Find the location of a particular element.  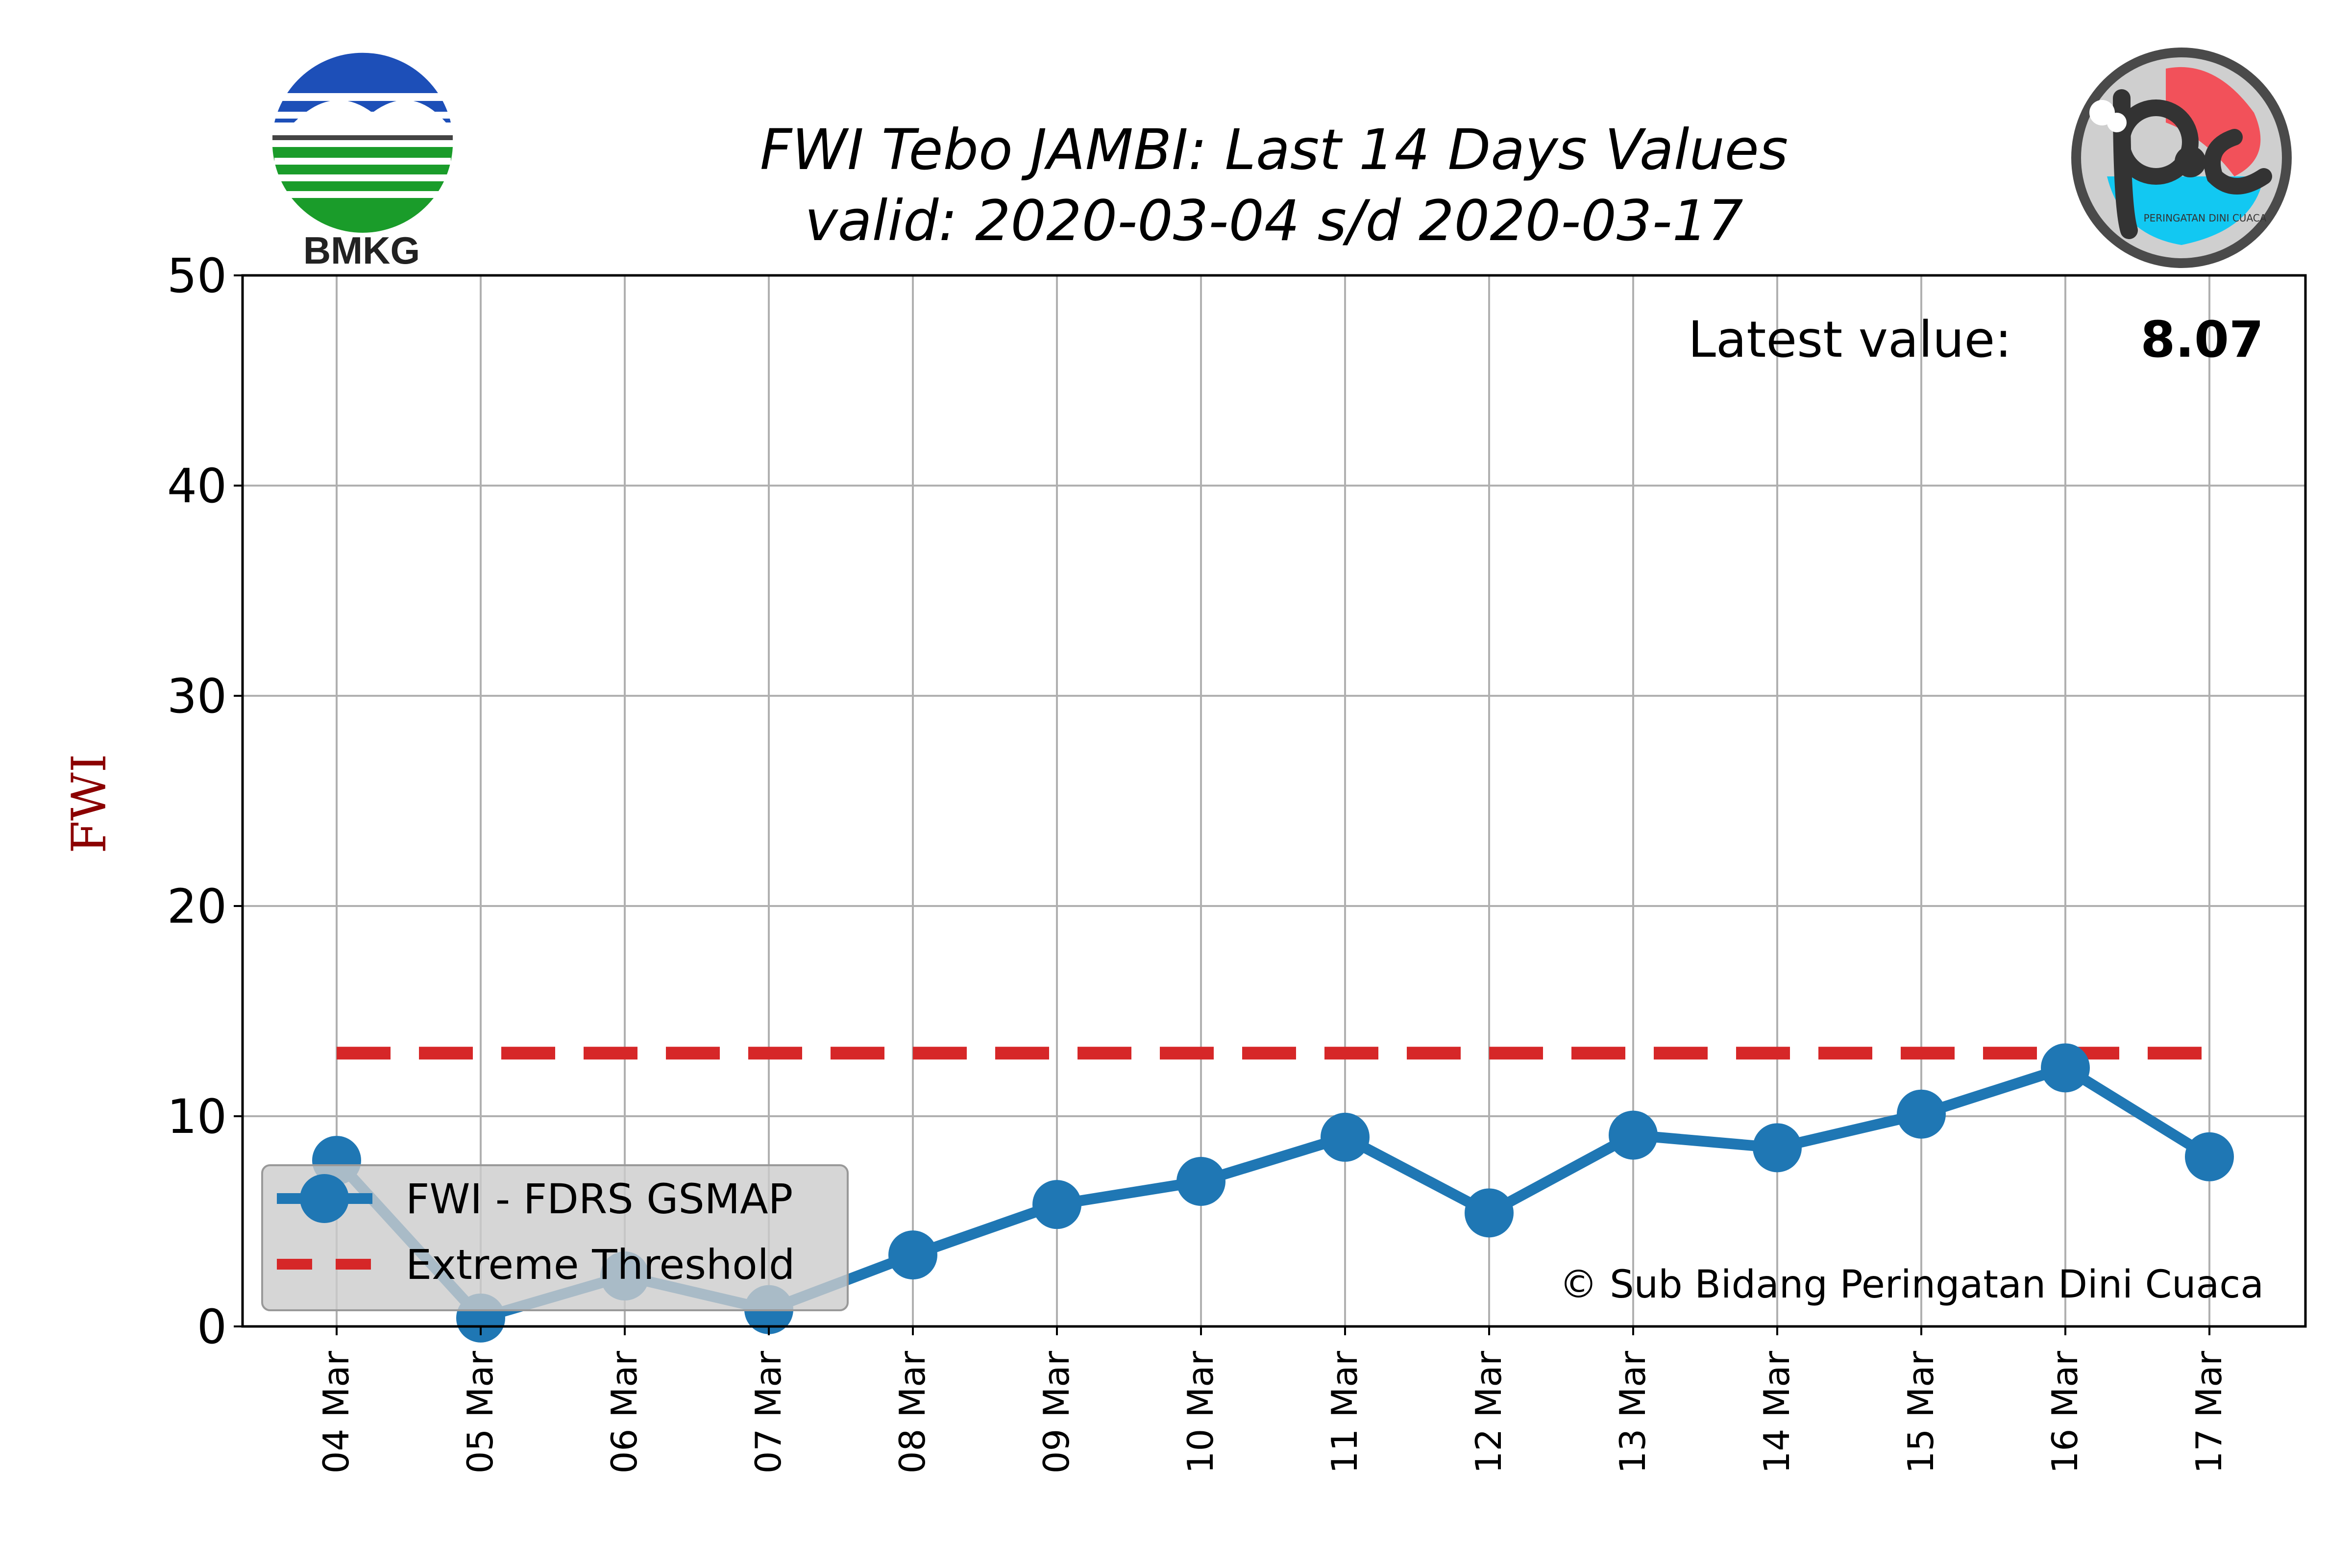

x-tick-label: 04 Mar is located at coordinates (336, 1412).